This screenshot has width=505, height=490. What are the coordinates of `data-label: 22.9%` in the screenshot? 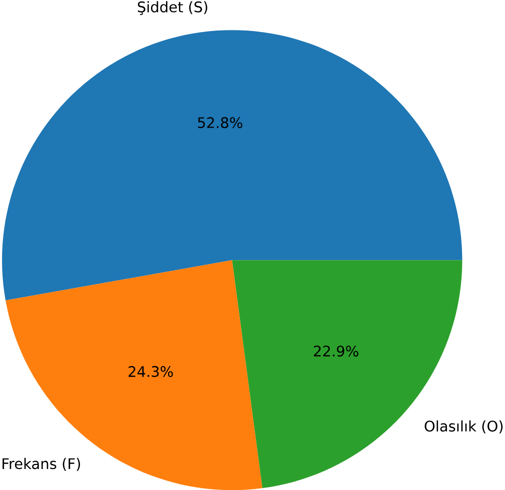 It's located at (336, 351).